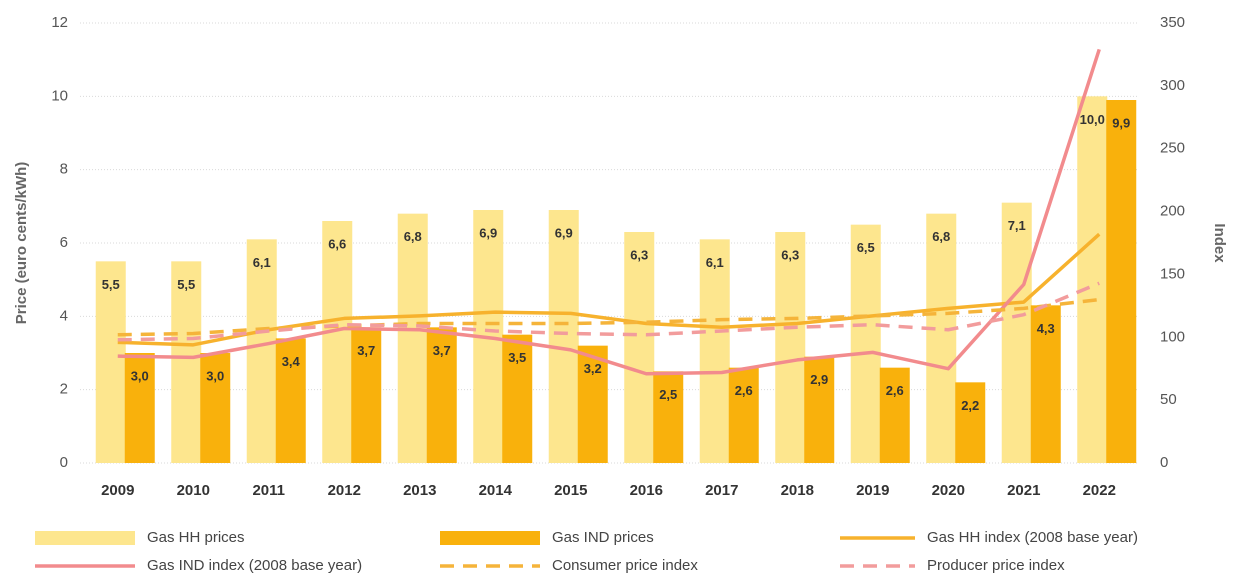  Describe the element at coordinates (872, 490) in the screenshot. I see `x-tick-label: 2019` at that location.